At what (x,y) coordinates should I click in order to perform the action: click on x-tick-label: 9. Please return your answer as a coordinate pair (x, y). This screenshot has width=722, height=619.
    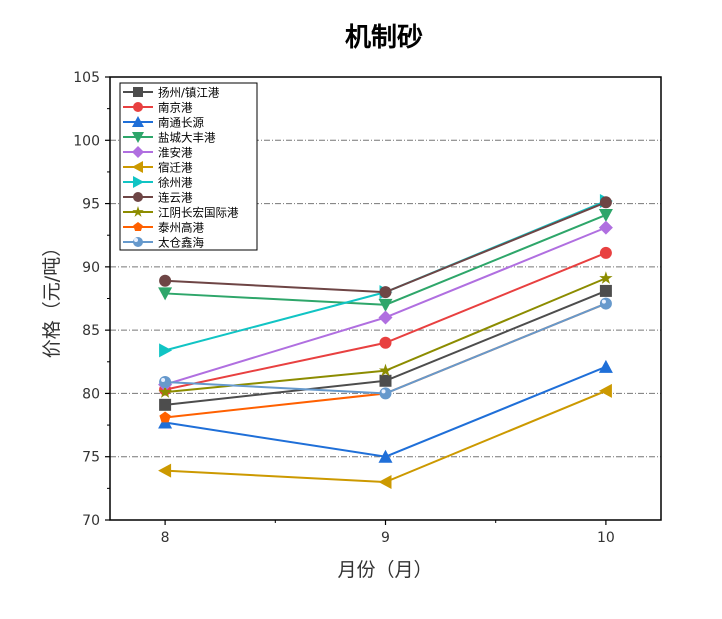
    Looking at the image, I should click on (385, 538).